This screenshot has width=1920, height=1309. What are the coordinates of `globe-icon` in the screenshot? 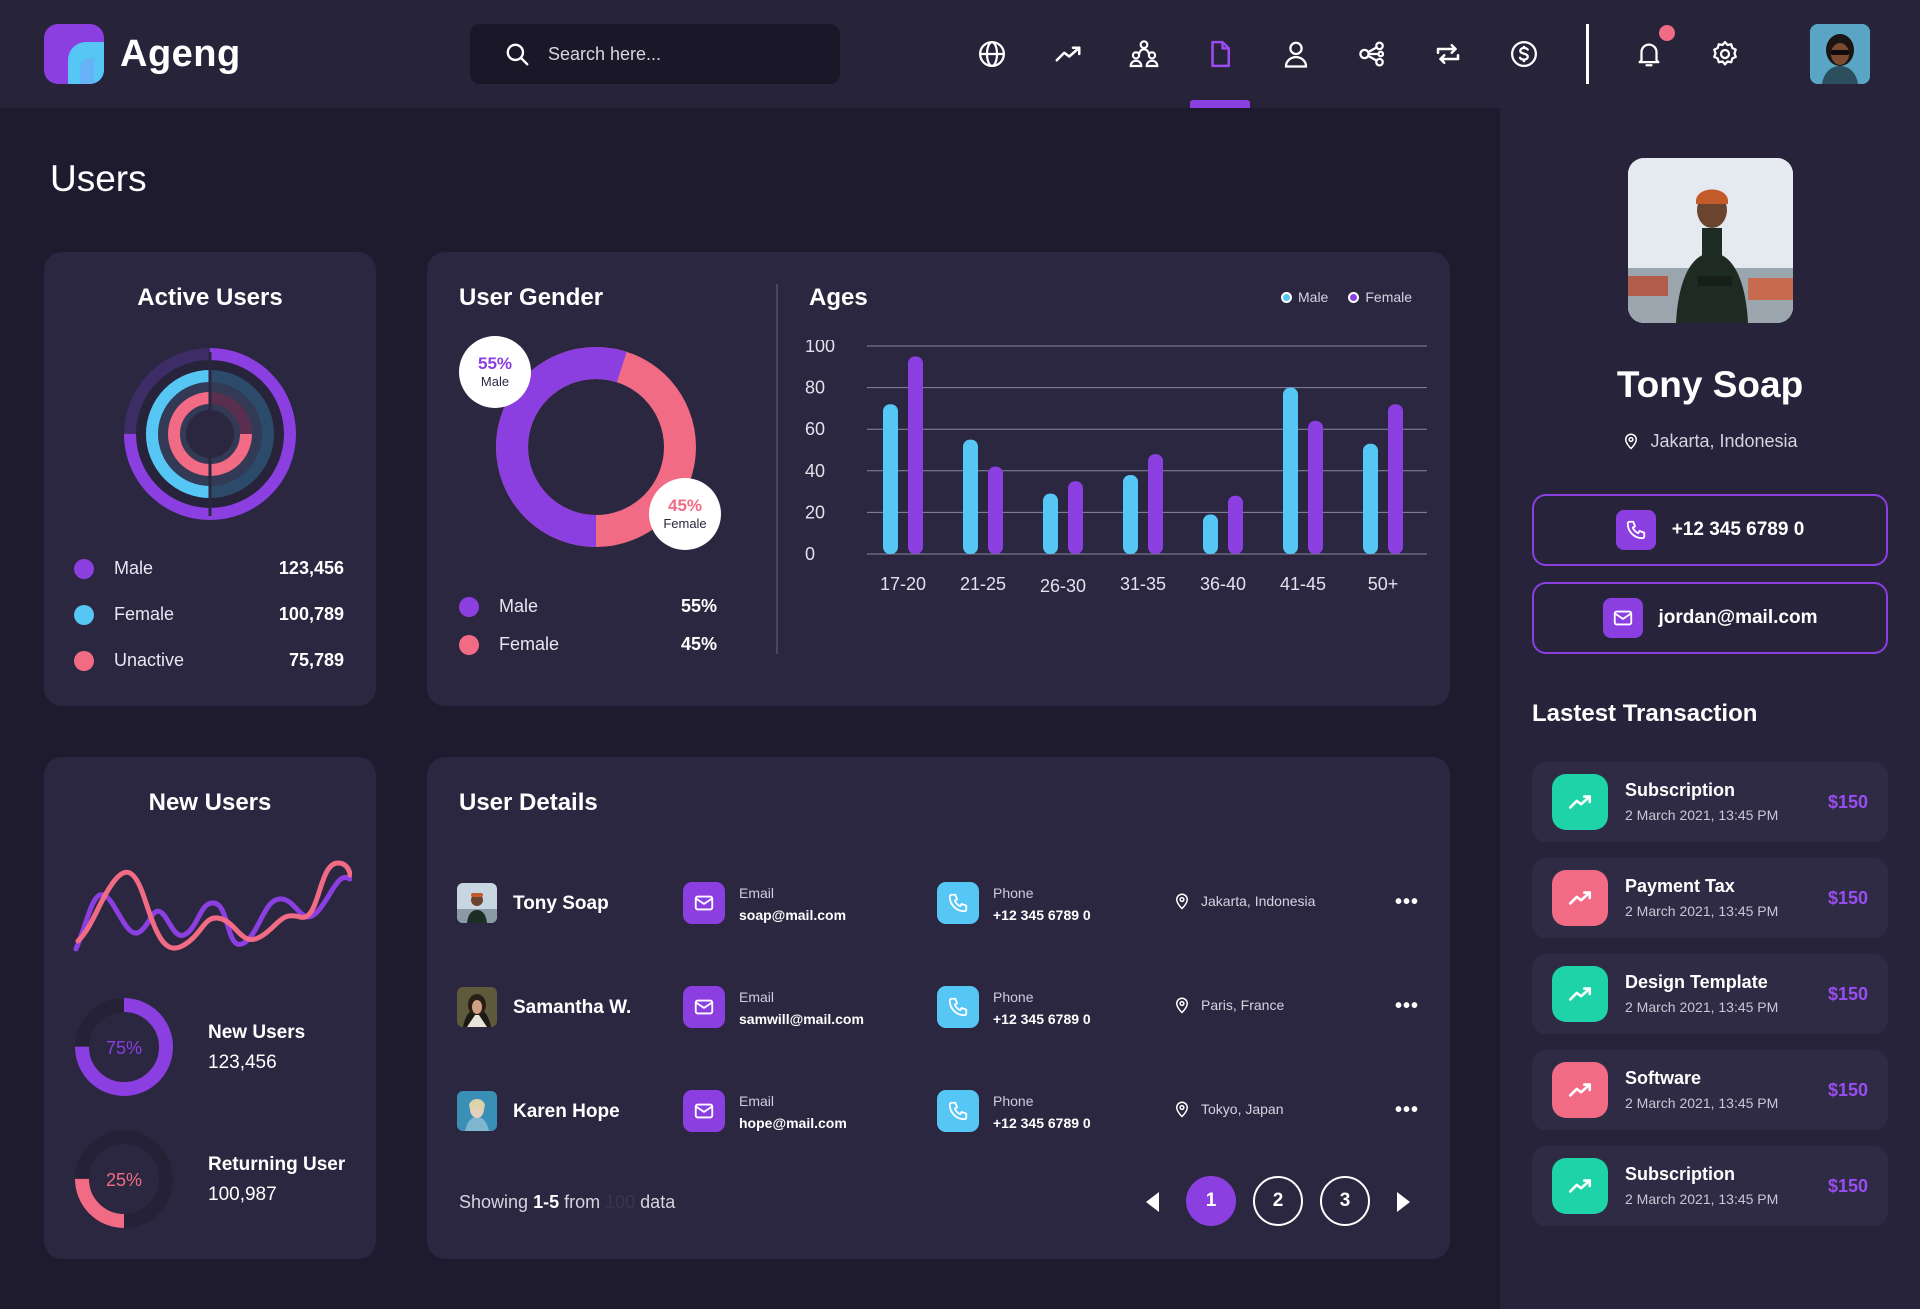 It's located at (992, 54).